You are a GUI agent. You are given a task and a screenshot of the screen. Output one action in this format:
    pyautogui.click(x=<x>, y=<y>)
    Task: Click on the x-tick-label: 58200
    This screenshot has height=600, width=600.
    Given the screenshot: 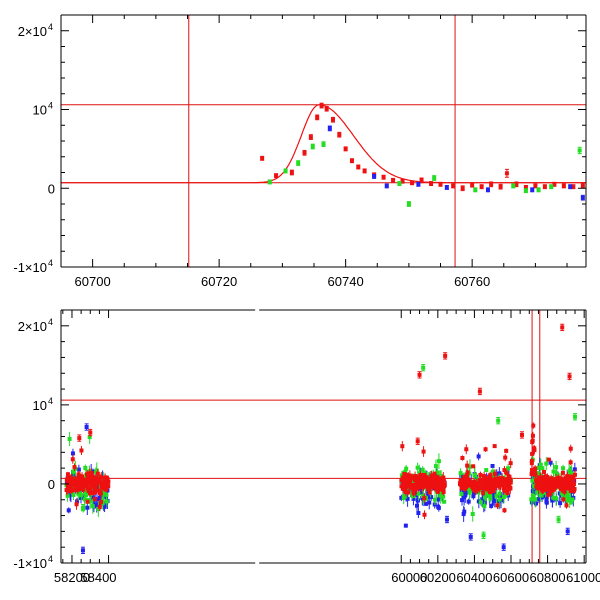 What is the action you would take?
    pyautogui.click(x=72, y=577)
    